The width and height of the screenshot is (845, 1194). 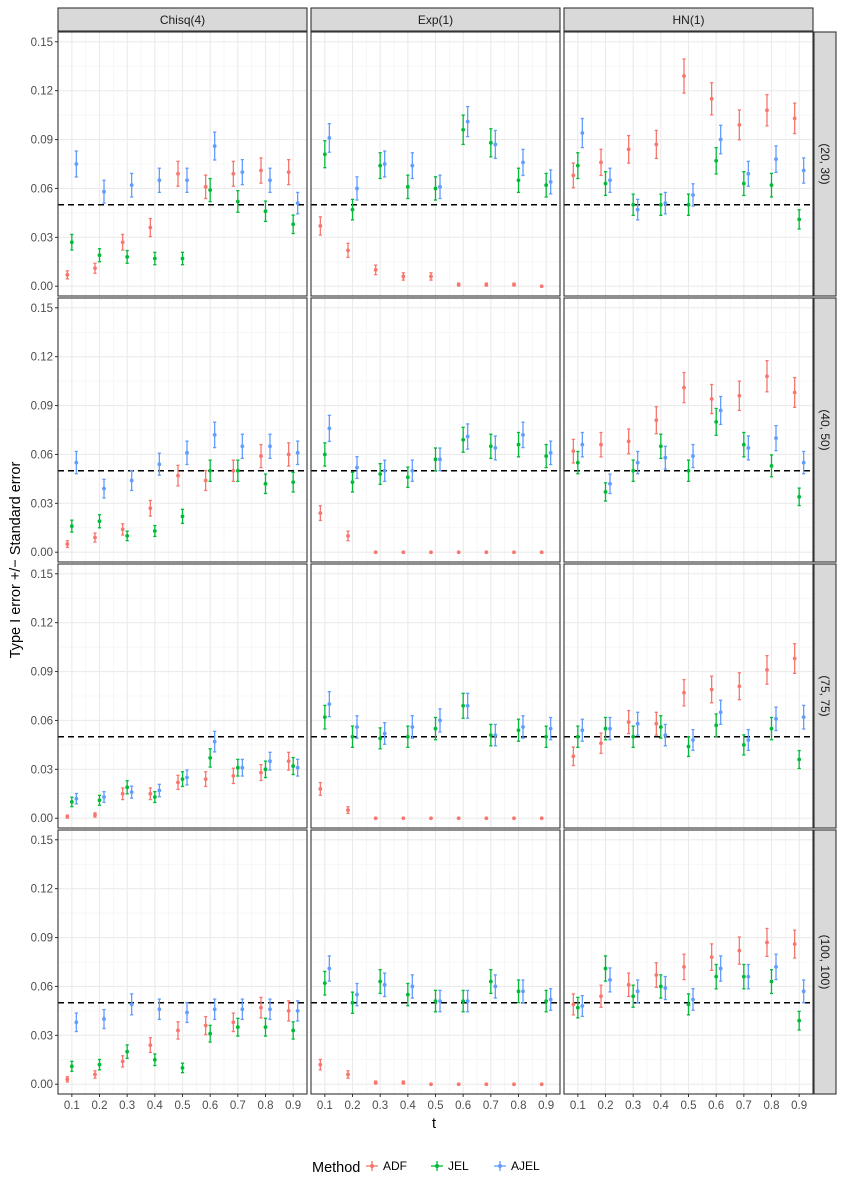 What do you see at coordinates (744, 1106) in the screenshot?
I see `x-tick-label: 0.7` at bounding box center [744, 1106].